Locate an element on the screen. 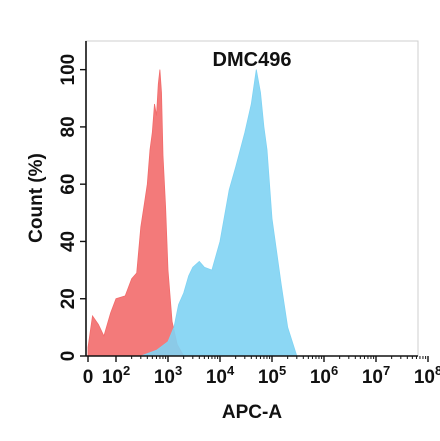 The image size is (440, 441). x-ticks: 0 10² 10³ 10⁴ 10⁵ 10⁶ 10⁷ 10⁸ is located at coordinates (261, 372).